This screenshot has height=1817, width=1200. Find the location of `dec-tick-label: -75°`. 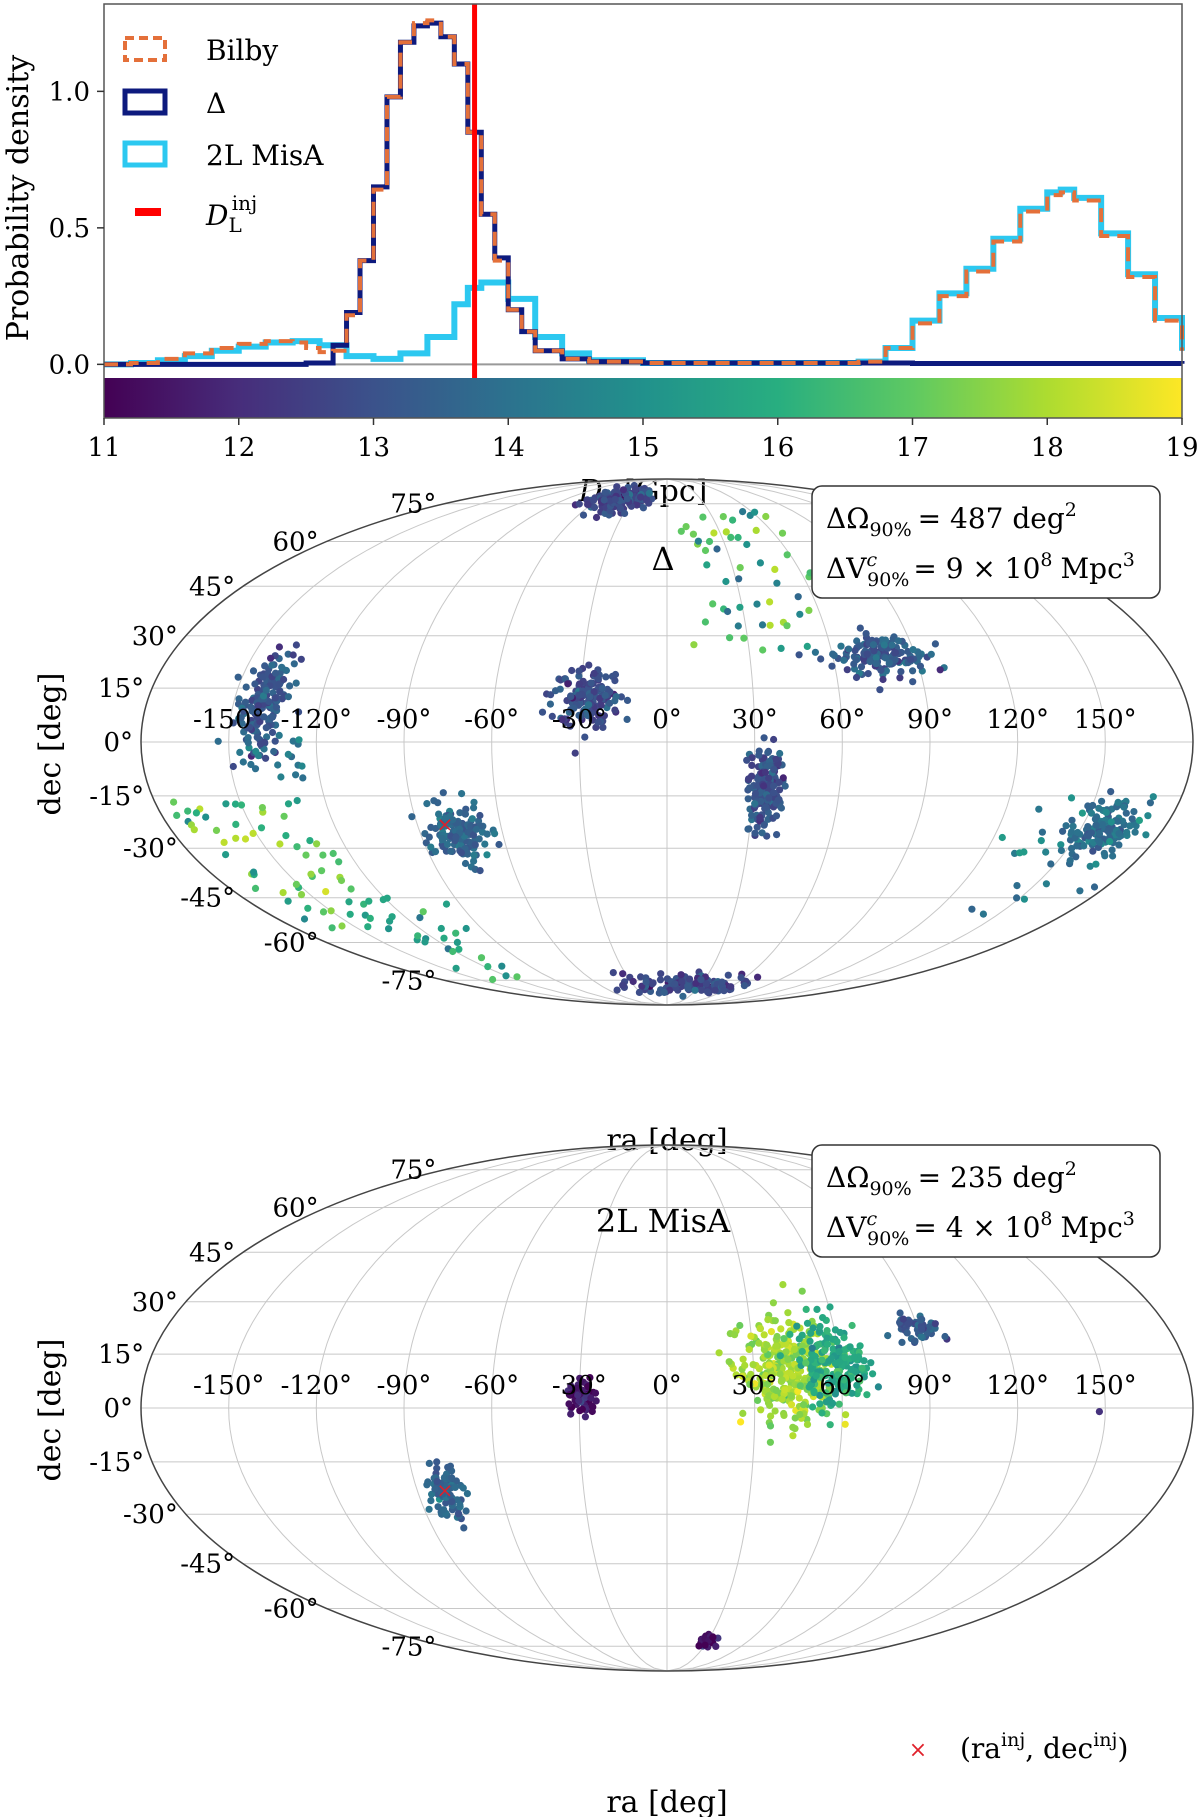

dec-tick-label: -75° is located at coordinates (409, 981).